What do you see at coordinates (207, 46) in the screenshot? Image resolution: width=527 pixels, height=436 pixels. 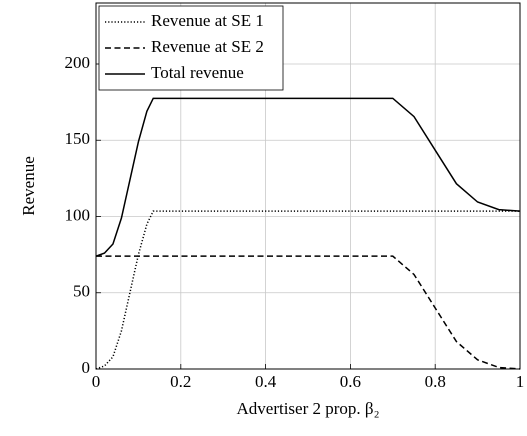 I see `legend-label: Revenue at SE 2` at bounding box center [207, 46].